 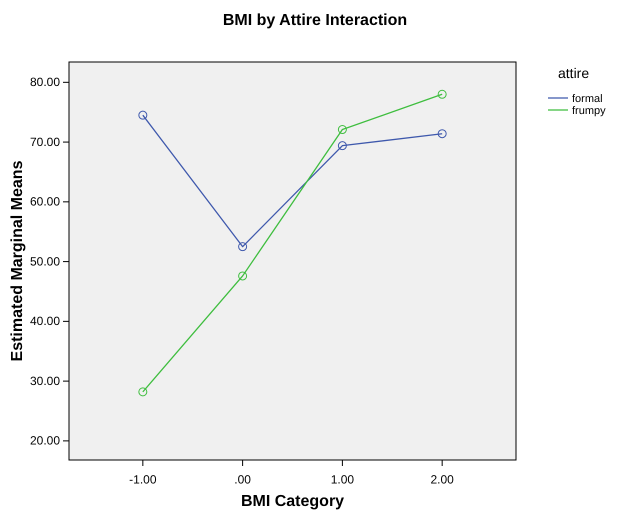 I want to click on y-axis-title: Estimated Marginal Means, so click(x=17, y=261).